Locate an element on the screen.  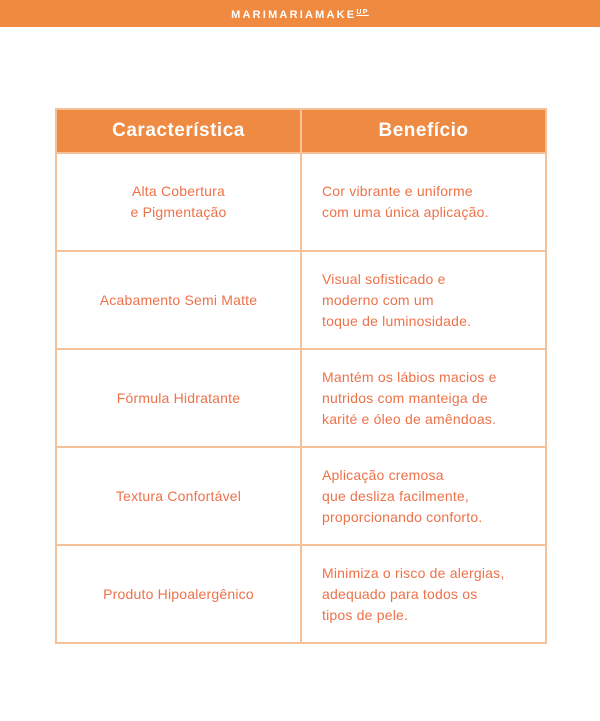
top-brand-bar: MARIMARIAMAKEUP is located at coordinates (300, 13).